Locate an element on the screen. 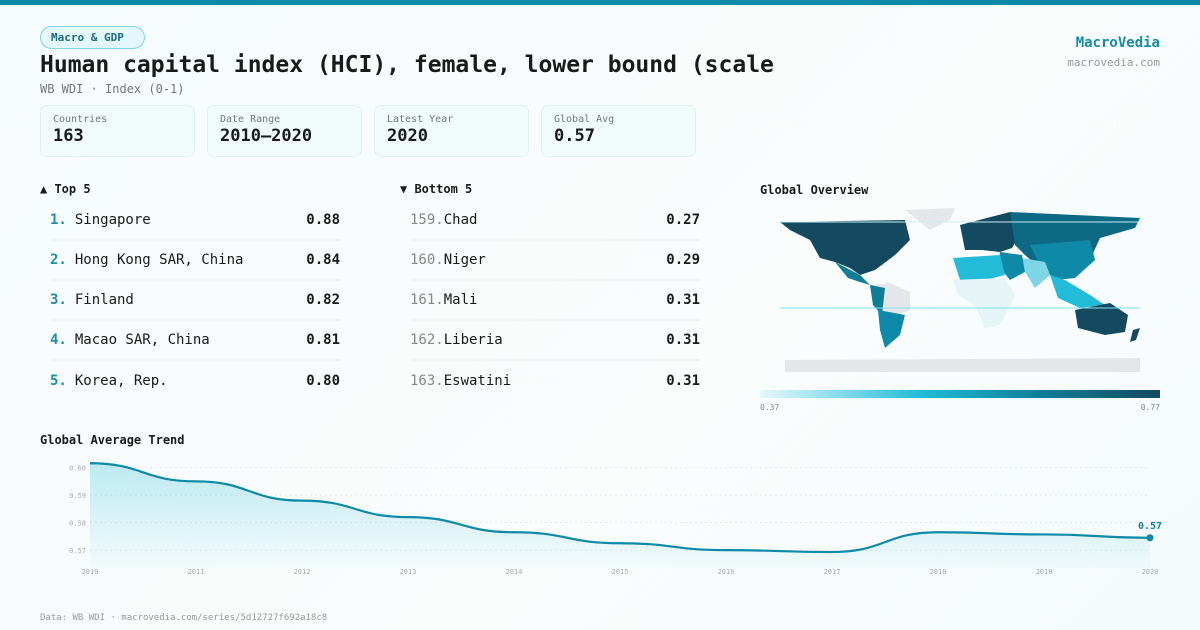 The width and height of the screenshot is (1200, 630). rank-number: 2. is located at coordinates (58, 260).